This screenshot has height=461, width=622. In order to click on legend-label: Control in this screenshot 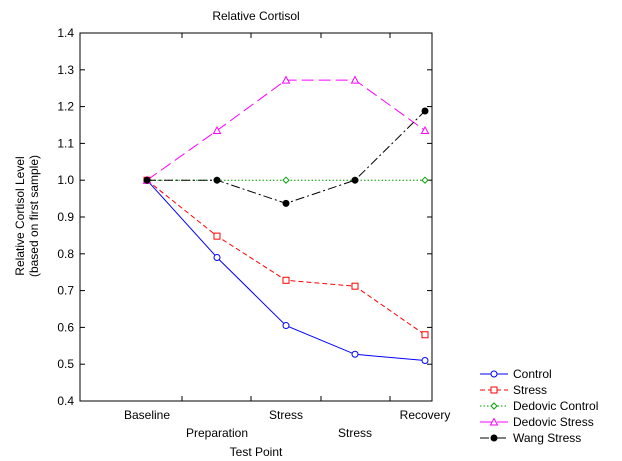, I will do `click(532, 374)`.